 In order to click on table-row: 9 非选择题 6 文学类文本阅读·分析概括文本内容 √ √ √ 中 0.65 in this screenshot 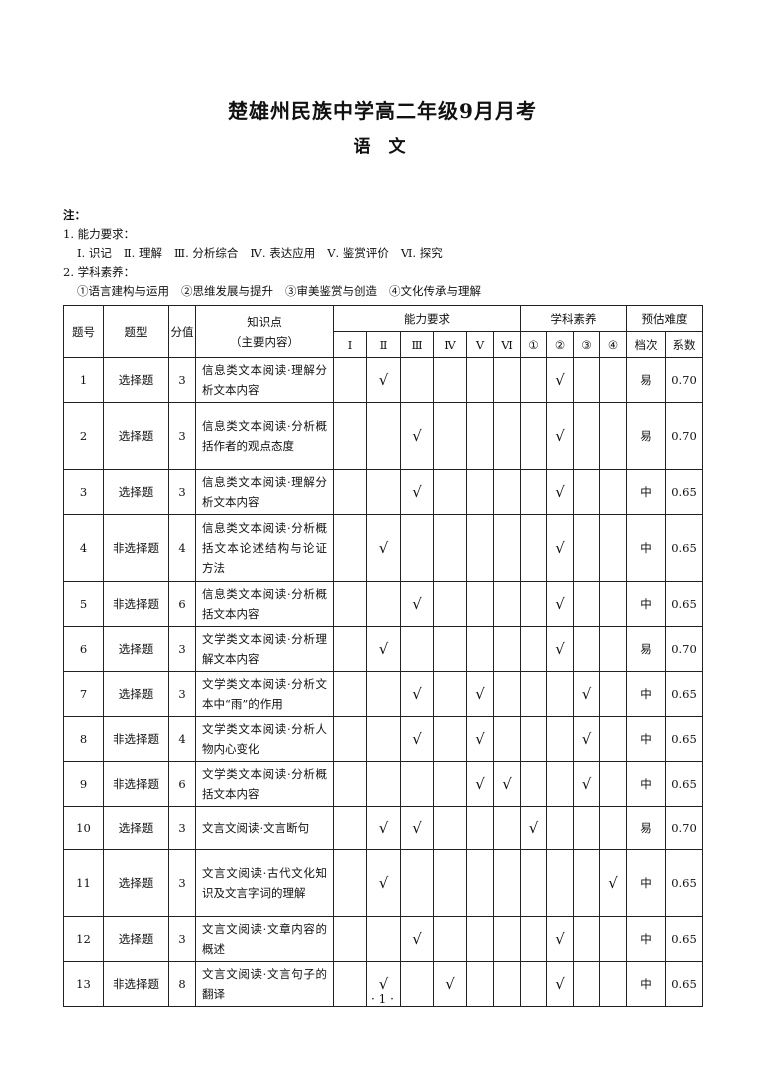, I will do `click(383, 784)`.